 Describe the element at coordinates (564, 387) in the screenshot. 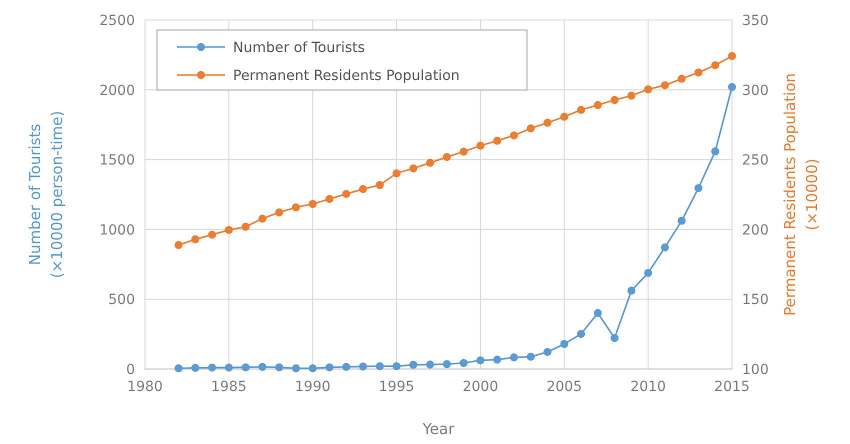

I see `x-tick-label: 2005` at that location.